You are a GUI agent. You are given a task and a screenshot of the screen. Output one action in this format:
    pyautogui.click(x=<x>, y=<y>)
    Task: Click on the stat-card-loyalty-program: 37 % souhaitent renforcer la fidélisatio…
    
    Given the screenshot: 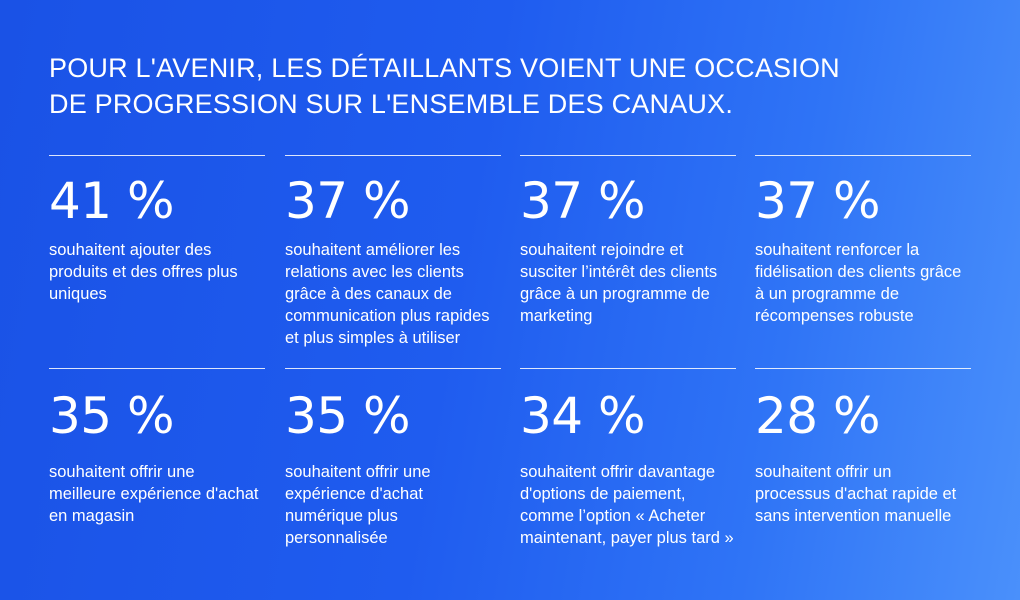 What is the action you would take?
    pyautogui.click(x=863, y=241)
    